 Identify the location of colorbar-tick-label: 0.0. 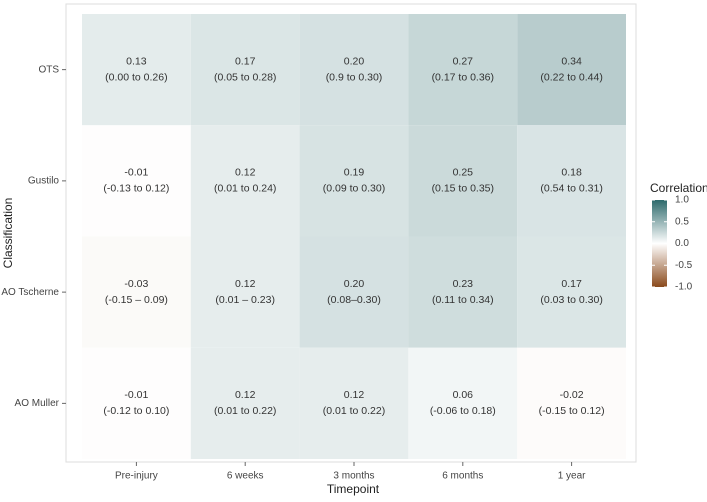
(682, 243).